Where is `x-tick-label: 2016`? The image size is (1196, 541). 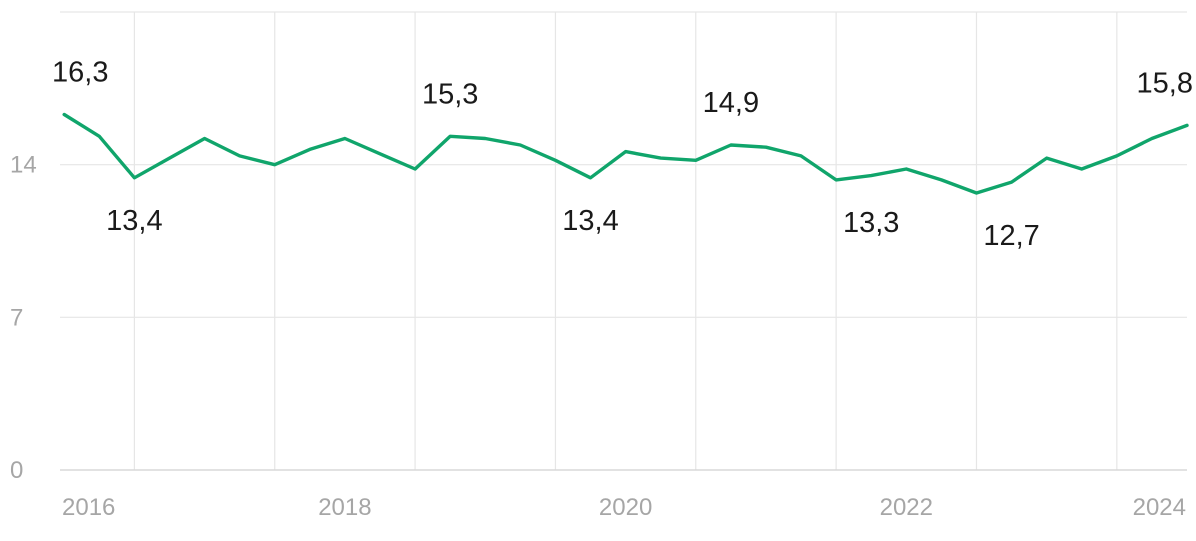 x-tick-label: 2016 is located at coordinates (88, 507).